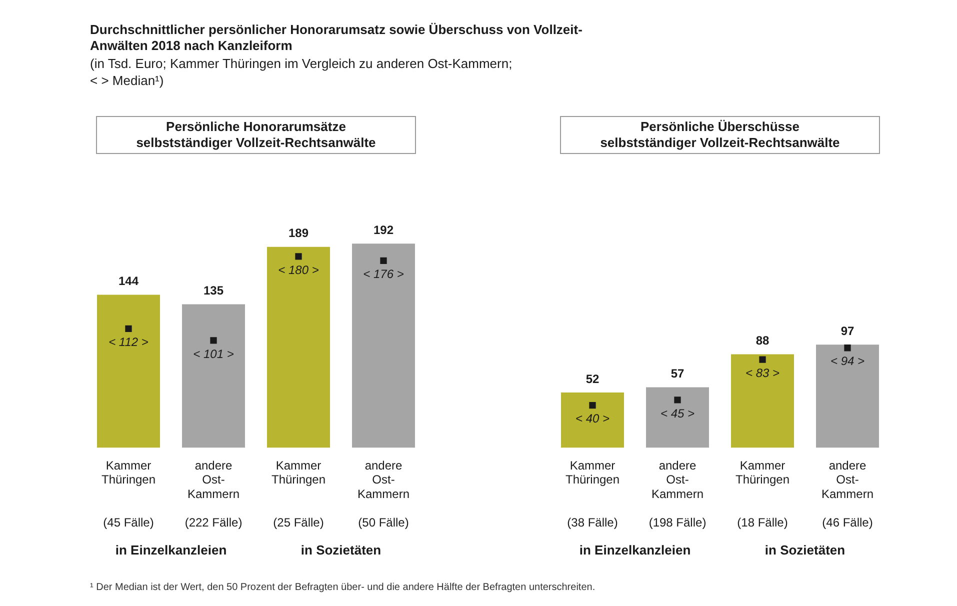 Image resolution: width=957 pixels, height=606 pixels. I want to click on text: (25 Fälle), so click(298, 522).